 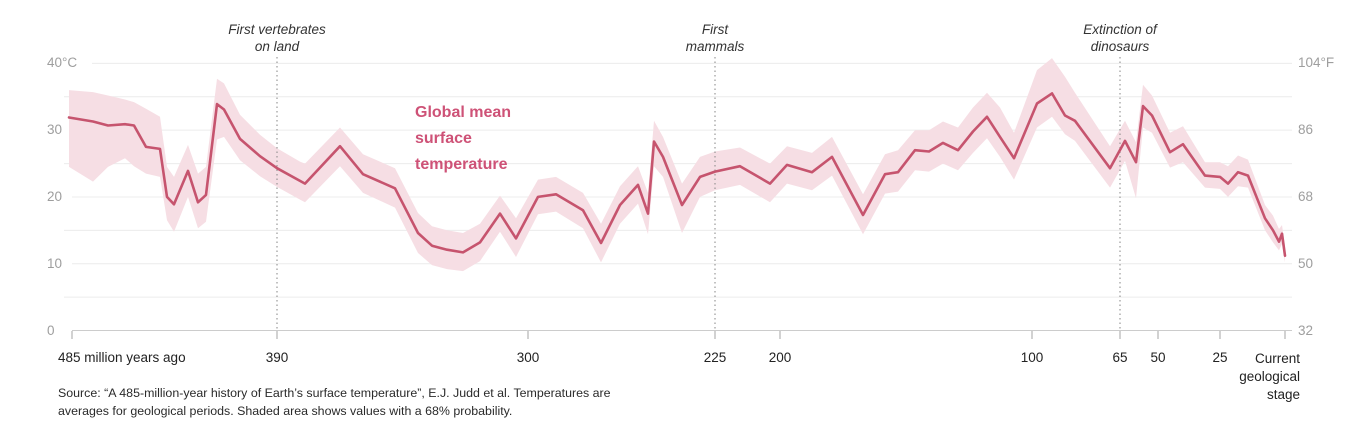 I want to click on y-axis-label-right: 86, so click(x=1306, y=130).